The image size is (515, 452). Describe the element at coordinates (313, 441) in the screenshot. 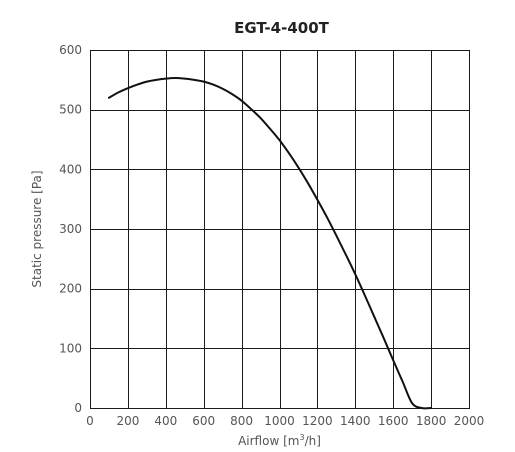

I see `x-axis-label-tail: /h]` at that location.